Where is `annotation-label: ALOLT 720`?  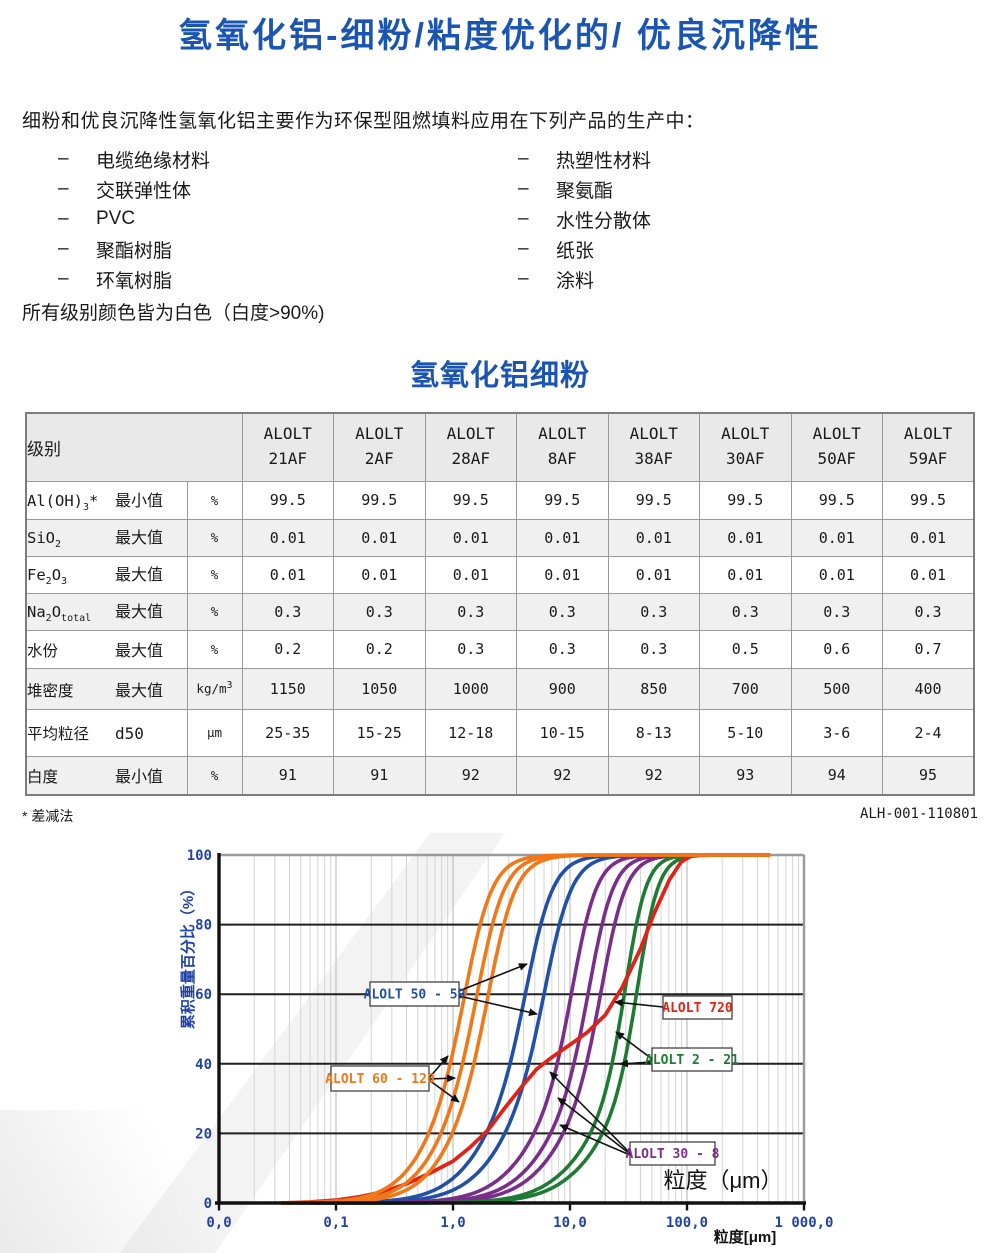 annotation-label: ALOLT 720 is located at coordinates (697, 1008).